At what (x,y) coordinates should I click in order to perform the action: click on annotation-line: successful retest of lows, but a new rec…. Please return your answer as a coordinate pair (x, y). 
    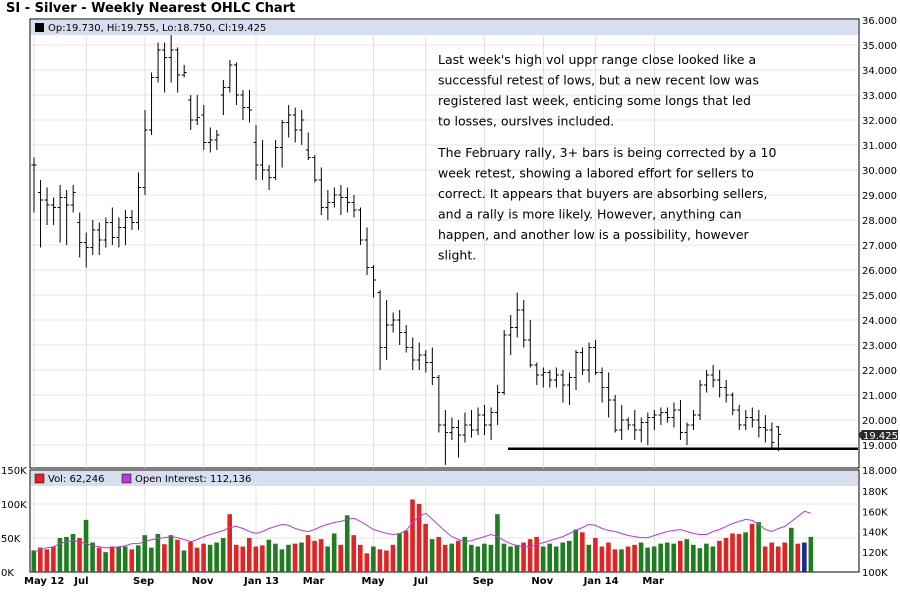
    Looking at the image, I should click on (598, 80).